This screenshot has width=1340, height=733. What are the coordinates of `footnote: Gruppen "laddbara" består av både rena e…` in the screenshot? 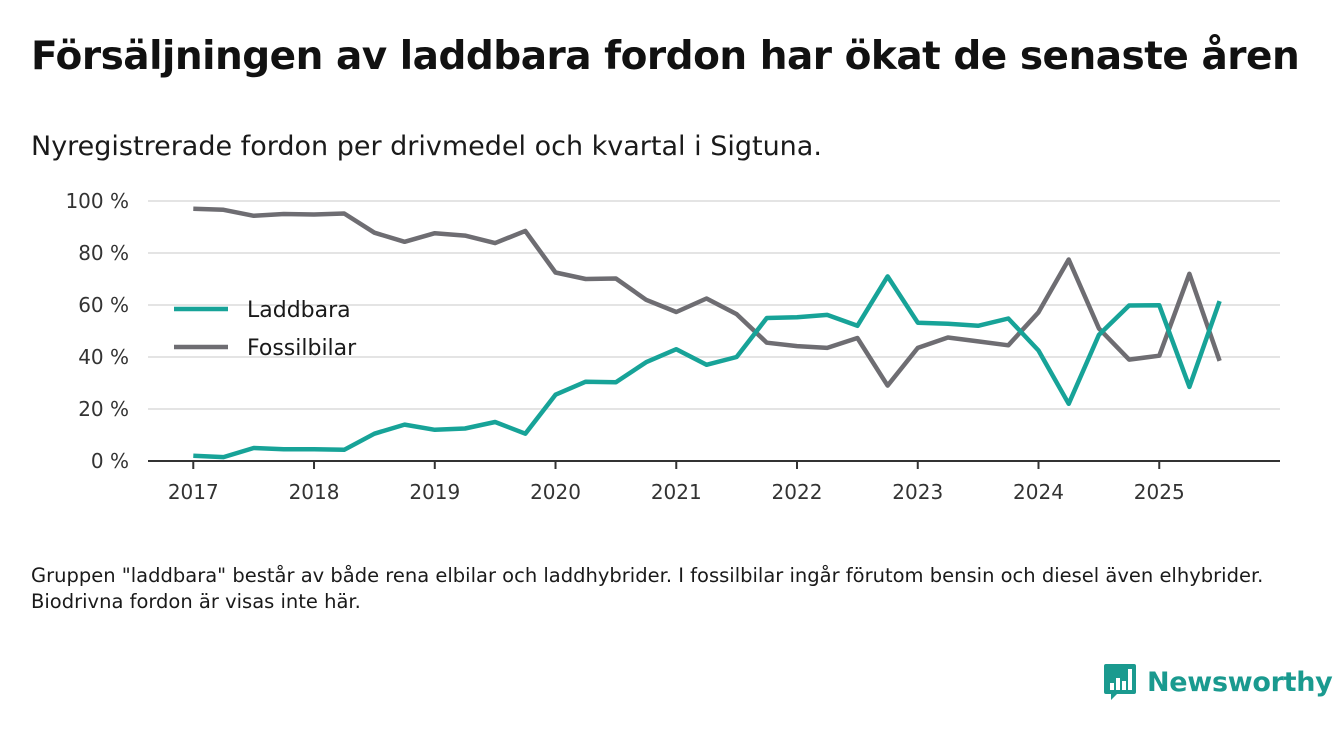 It's located at (647, 588).